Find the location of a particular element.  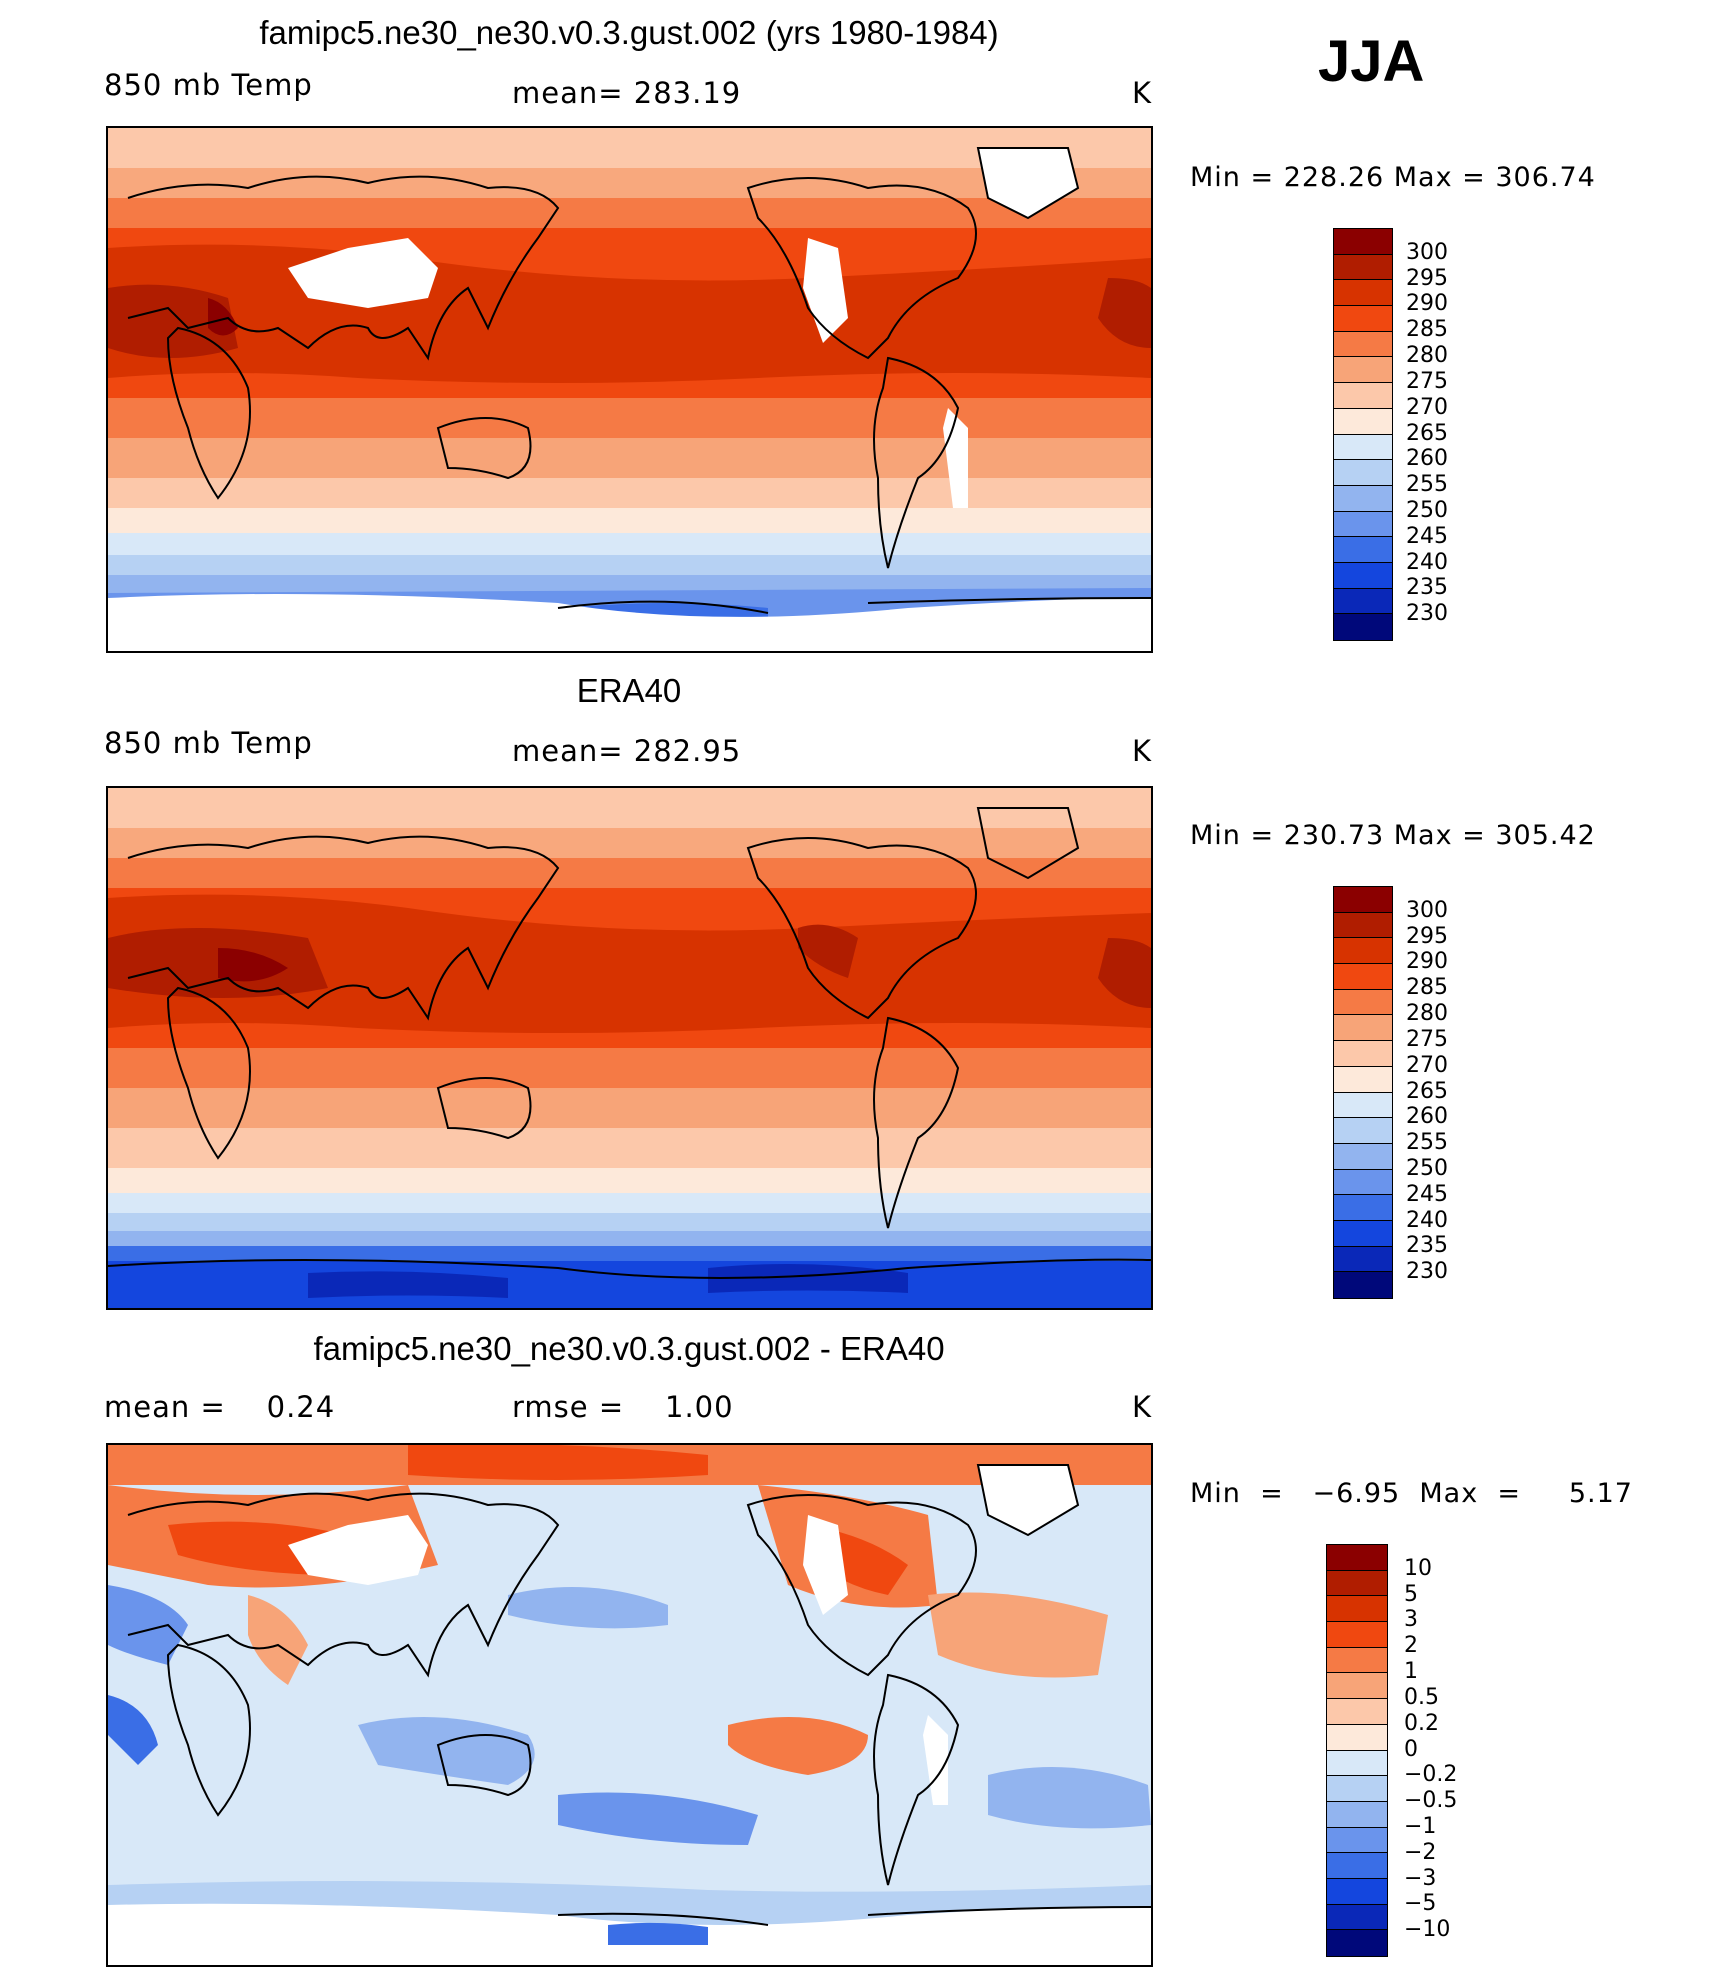

colorbar-tick-label: 260 is located at coordinates (1427, 1117).